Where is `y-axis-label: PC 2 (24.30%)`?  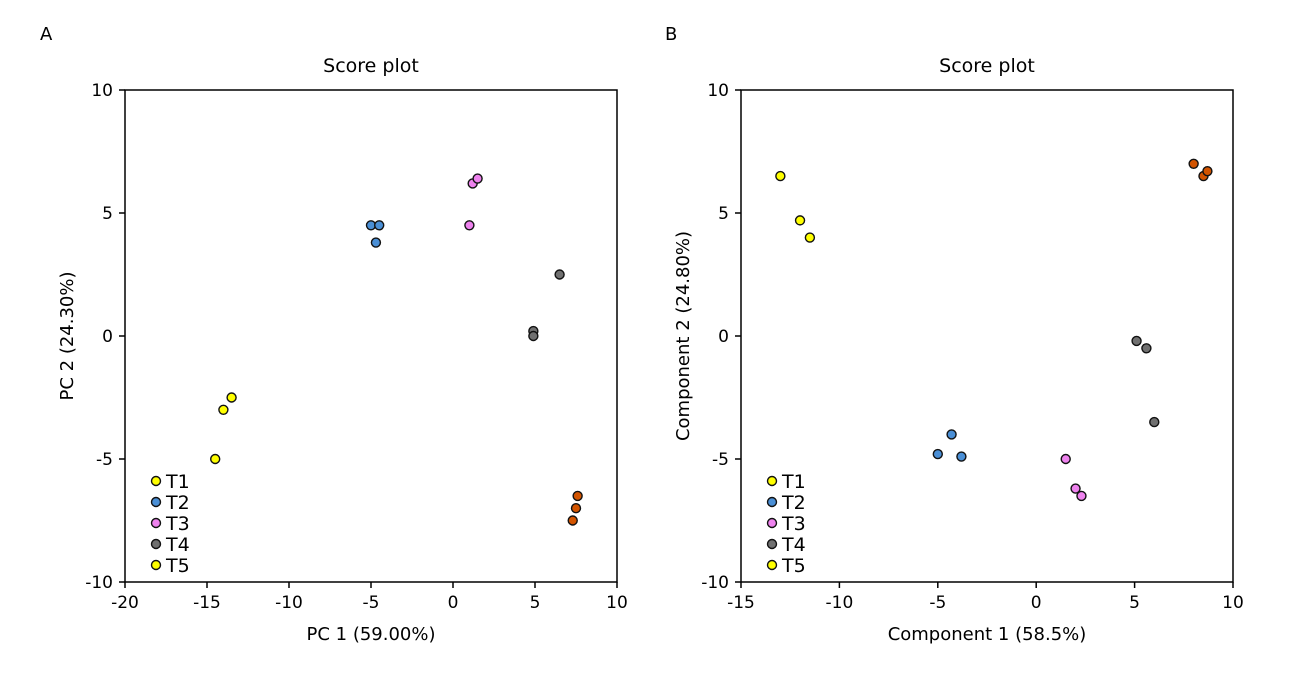 y-axis-label: PC 2 (24.30%) is located at coordinates (67, 336).